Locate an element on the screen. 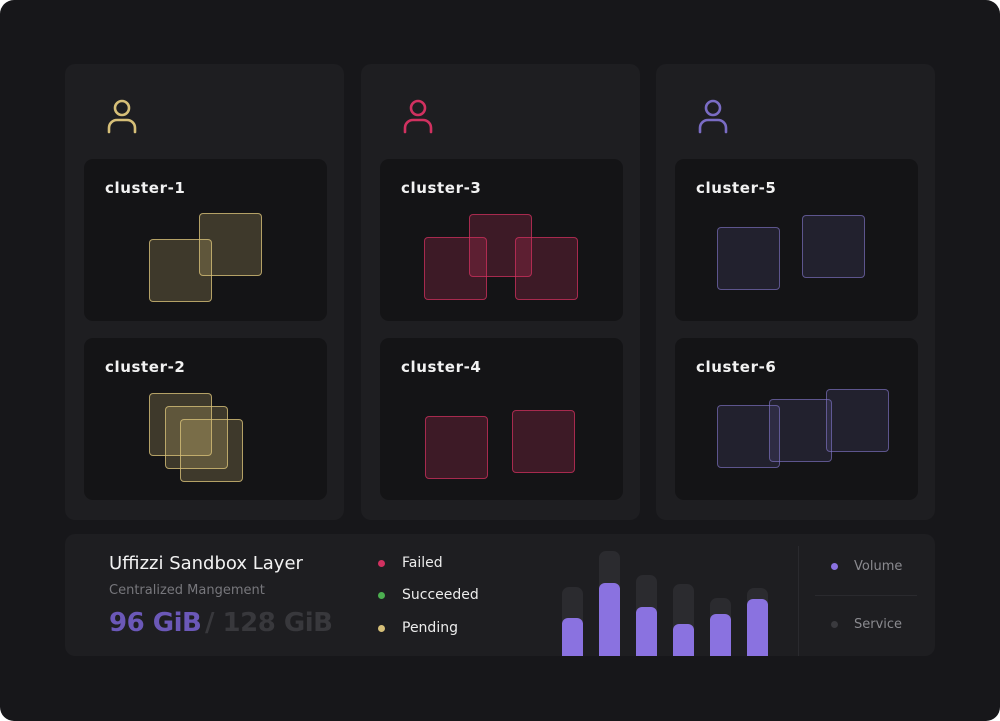  legend-service: Service is located at coordinates (866, 624).